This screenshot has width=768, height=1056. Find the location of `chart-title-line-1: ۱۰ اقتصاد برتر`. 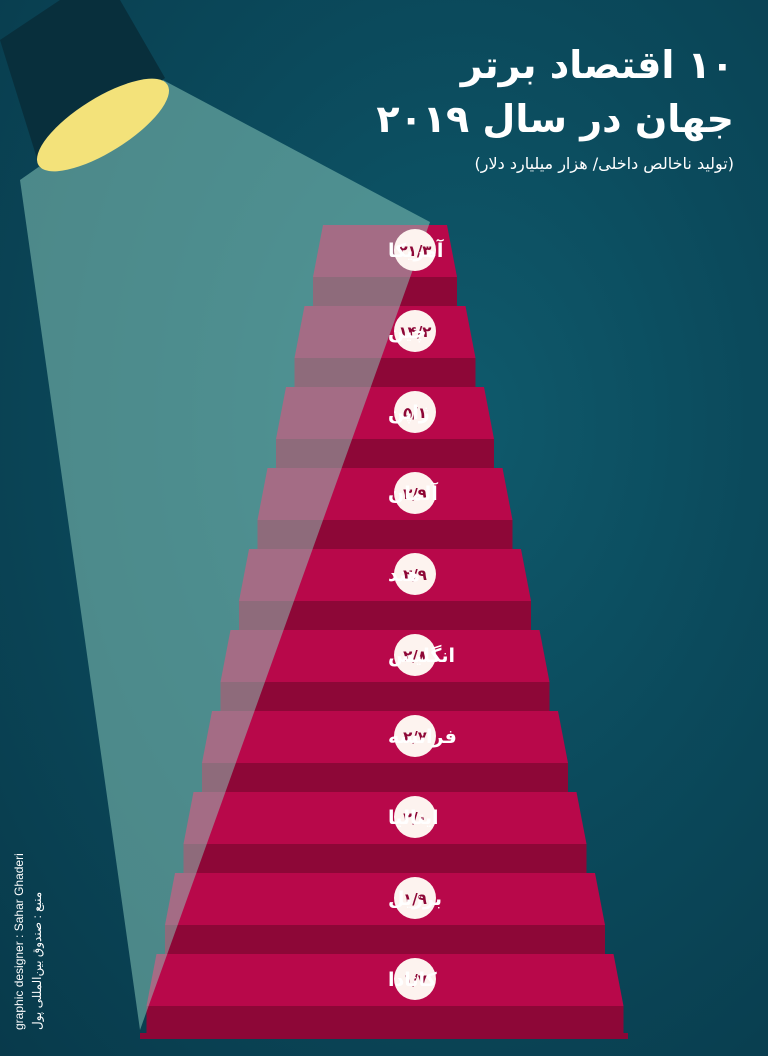

chart-title-line-1: ۱۰ اقتصاد برتر is located at coordinates (597, 65).